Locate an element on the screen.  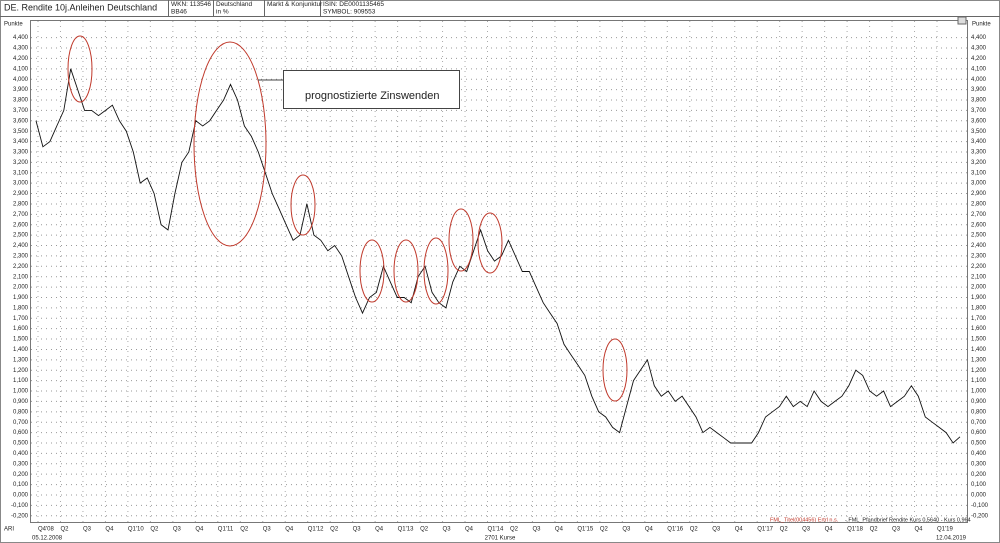
y-tick-label: 4,100 is located at coordinates (21, 69).